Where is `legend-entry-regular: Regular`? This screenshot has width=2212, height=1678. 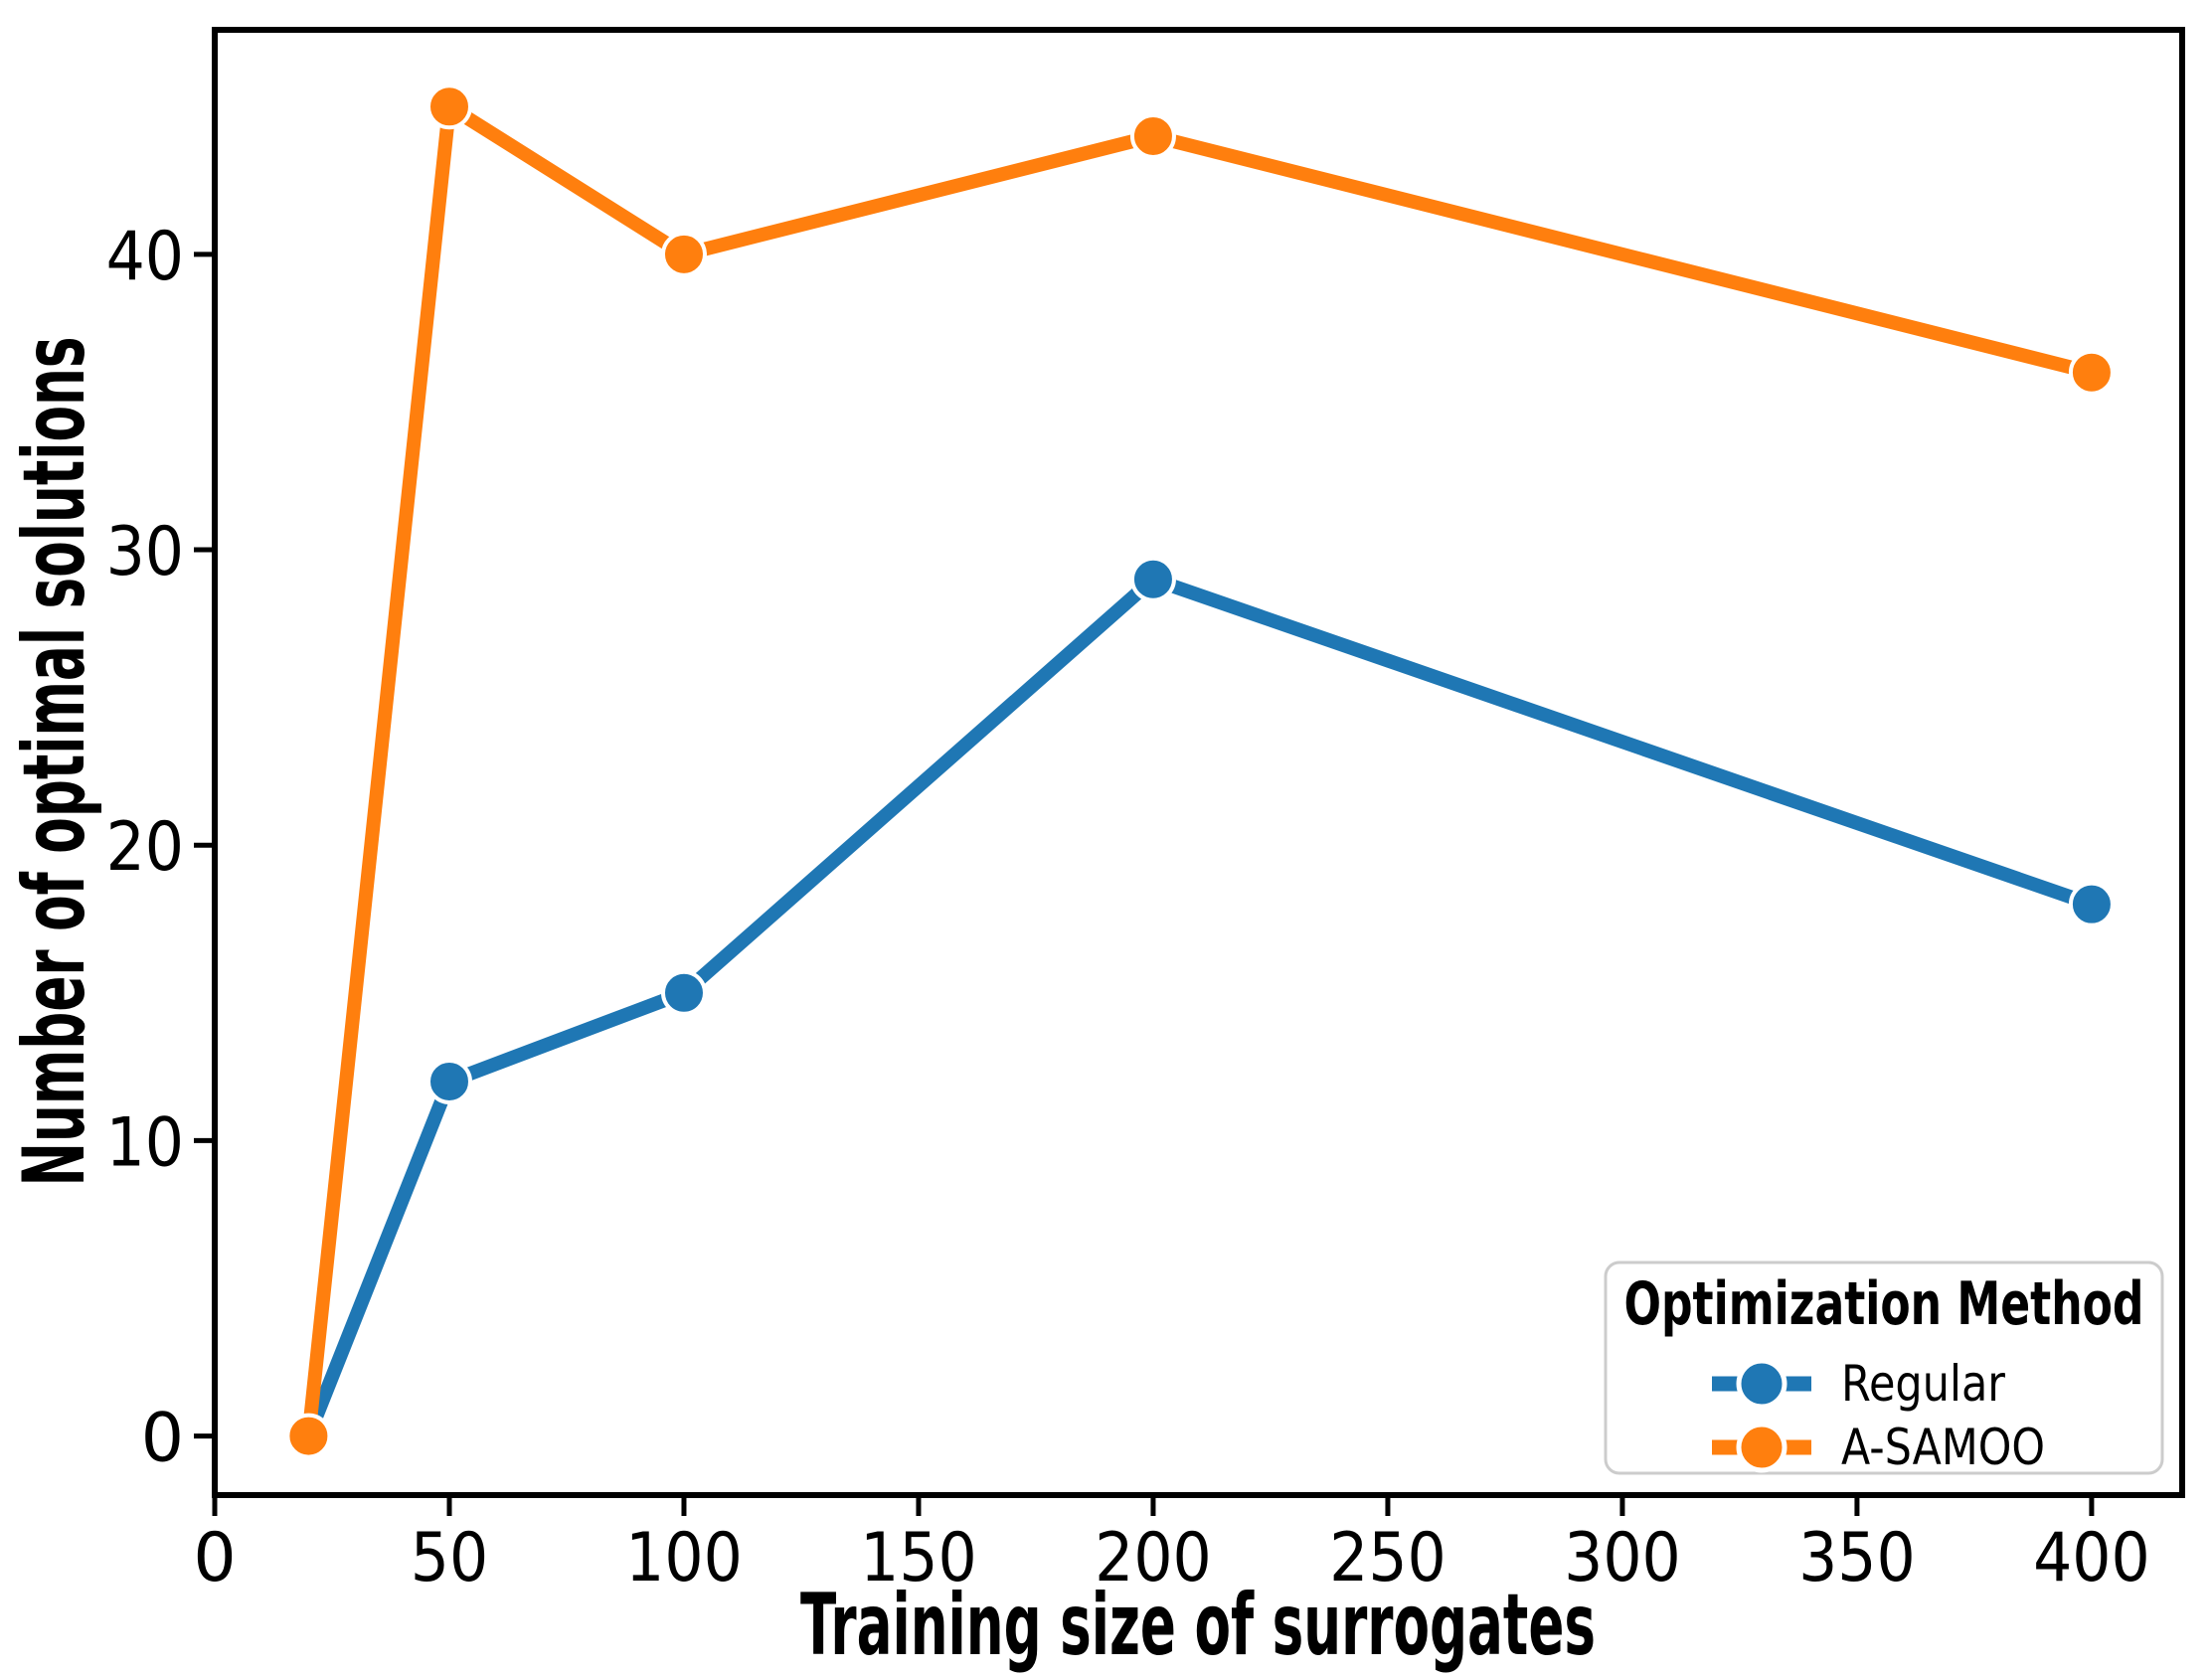
legend-entry-regular: Regular is located at coordinates (1858, 1384).